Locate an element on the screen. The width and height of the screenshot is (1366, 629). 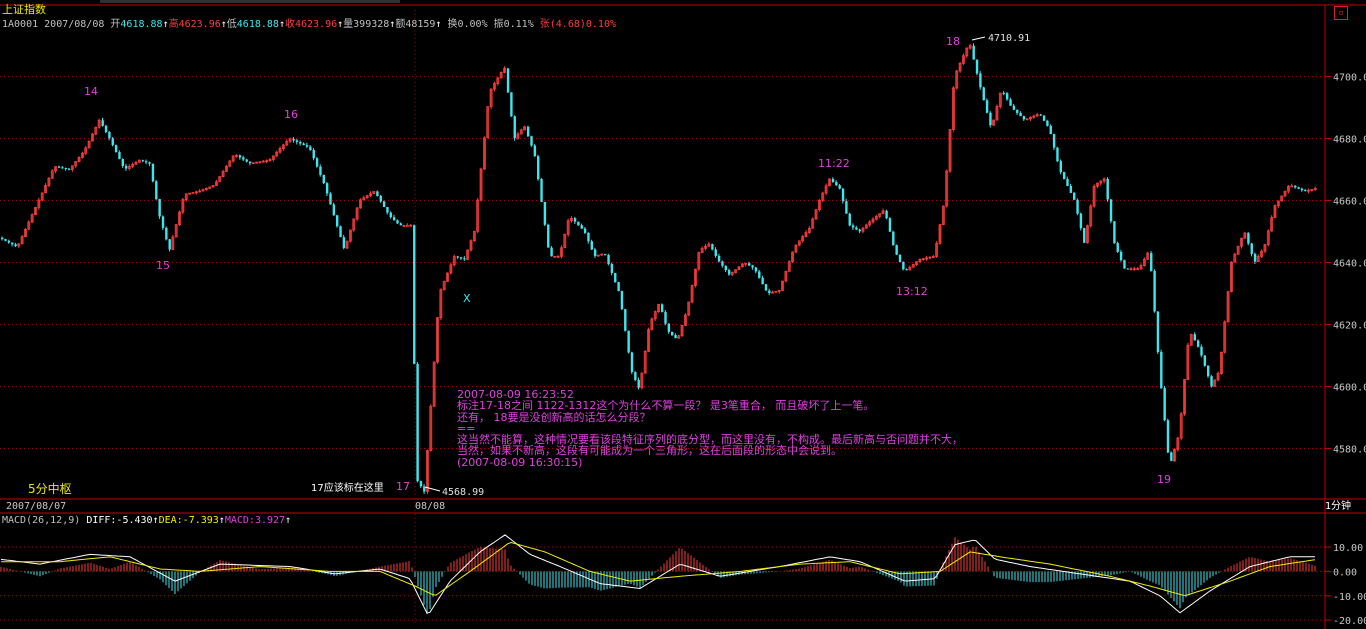
zhongshu-label: 5分中枢 is located at coordinates (50, 489).